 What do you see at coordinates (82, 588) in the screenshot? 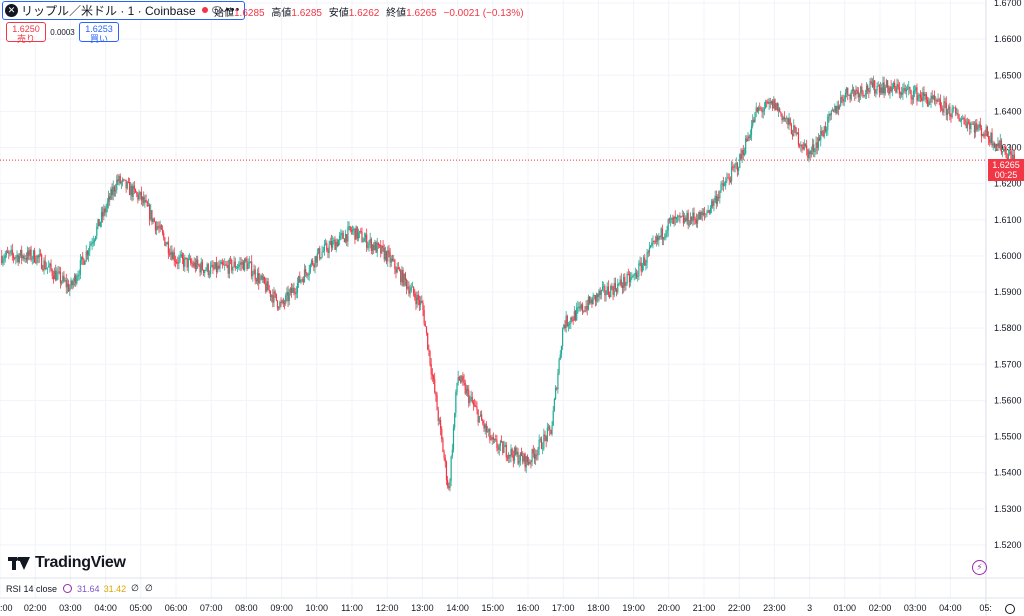
I see `rsi-legend: RSI 14 close 31.64 31.42 ∅ ∅` at bounding box center [82, 588].